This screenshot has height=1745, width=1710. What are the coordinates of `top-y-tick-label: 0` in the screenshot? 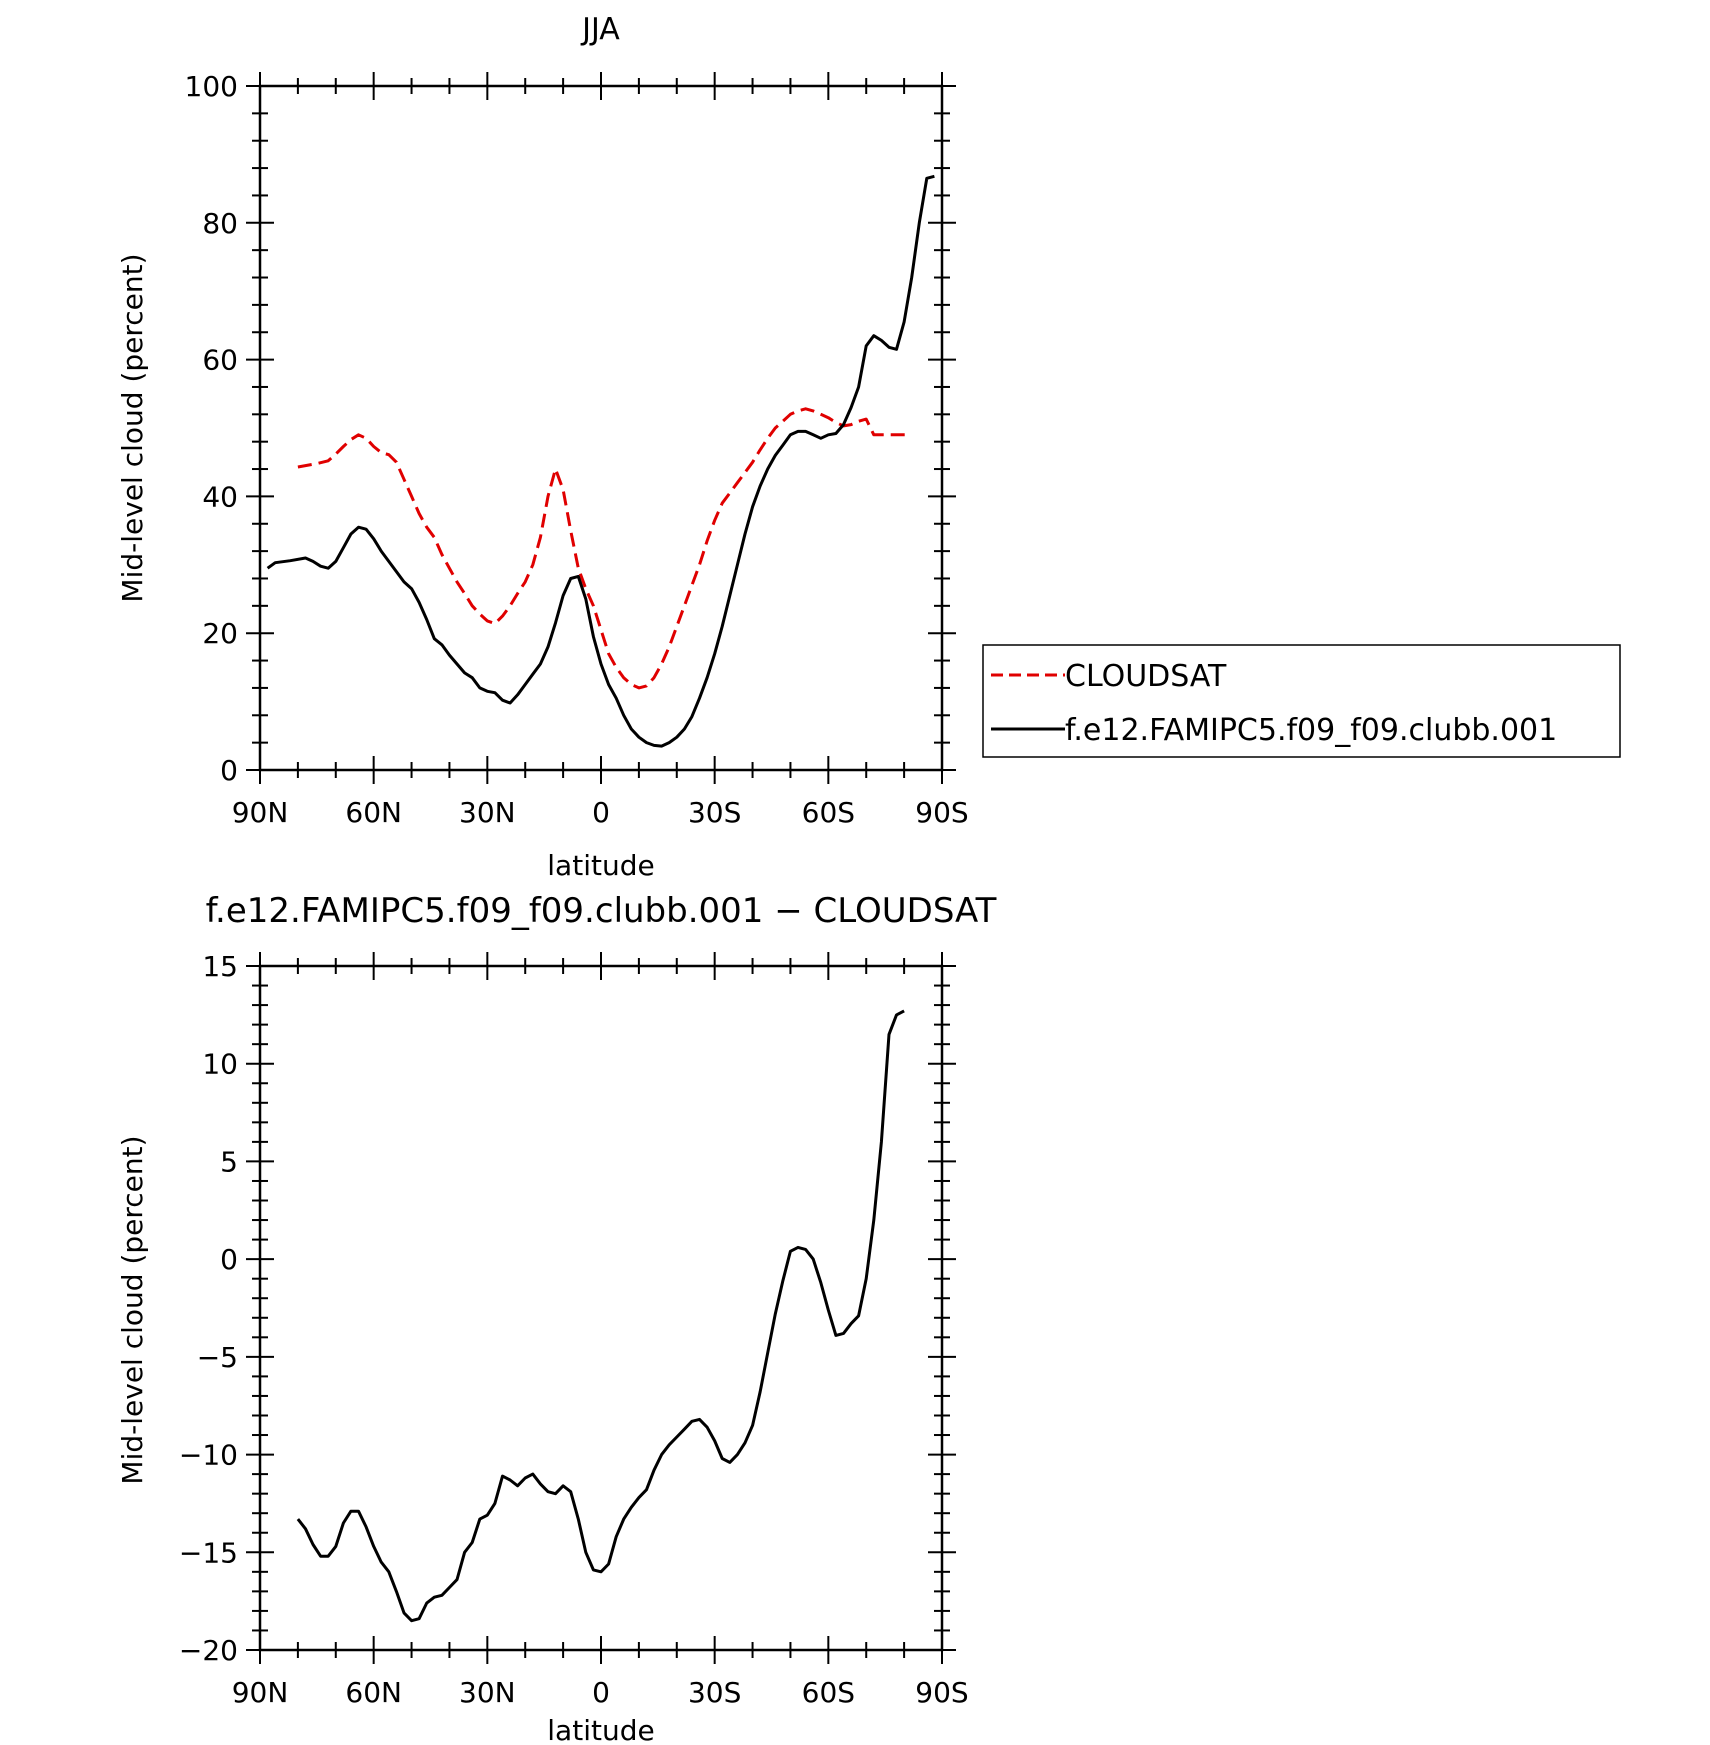 It's located at (229, 770).